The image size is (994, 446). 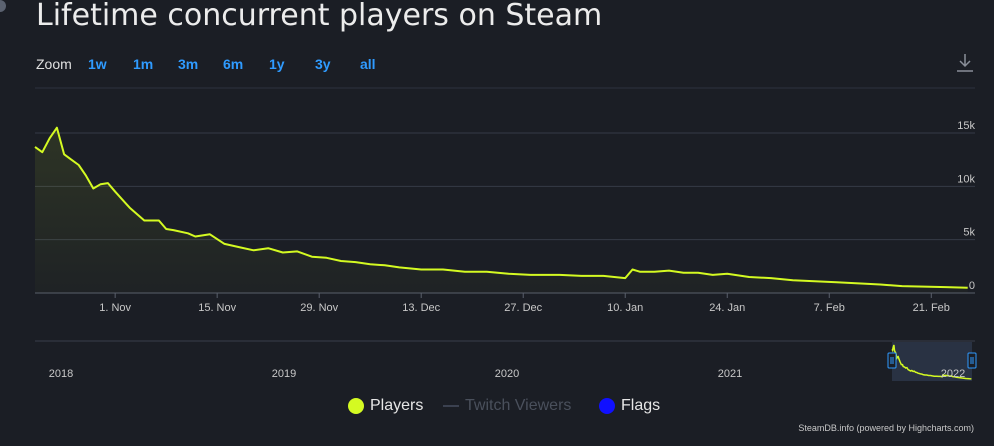 What do you see at coordinates (523, 308) in the screenshot?
I see `x-tick-label: 27. Dec` at bounding box center [523, 308].